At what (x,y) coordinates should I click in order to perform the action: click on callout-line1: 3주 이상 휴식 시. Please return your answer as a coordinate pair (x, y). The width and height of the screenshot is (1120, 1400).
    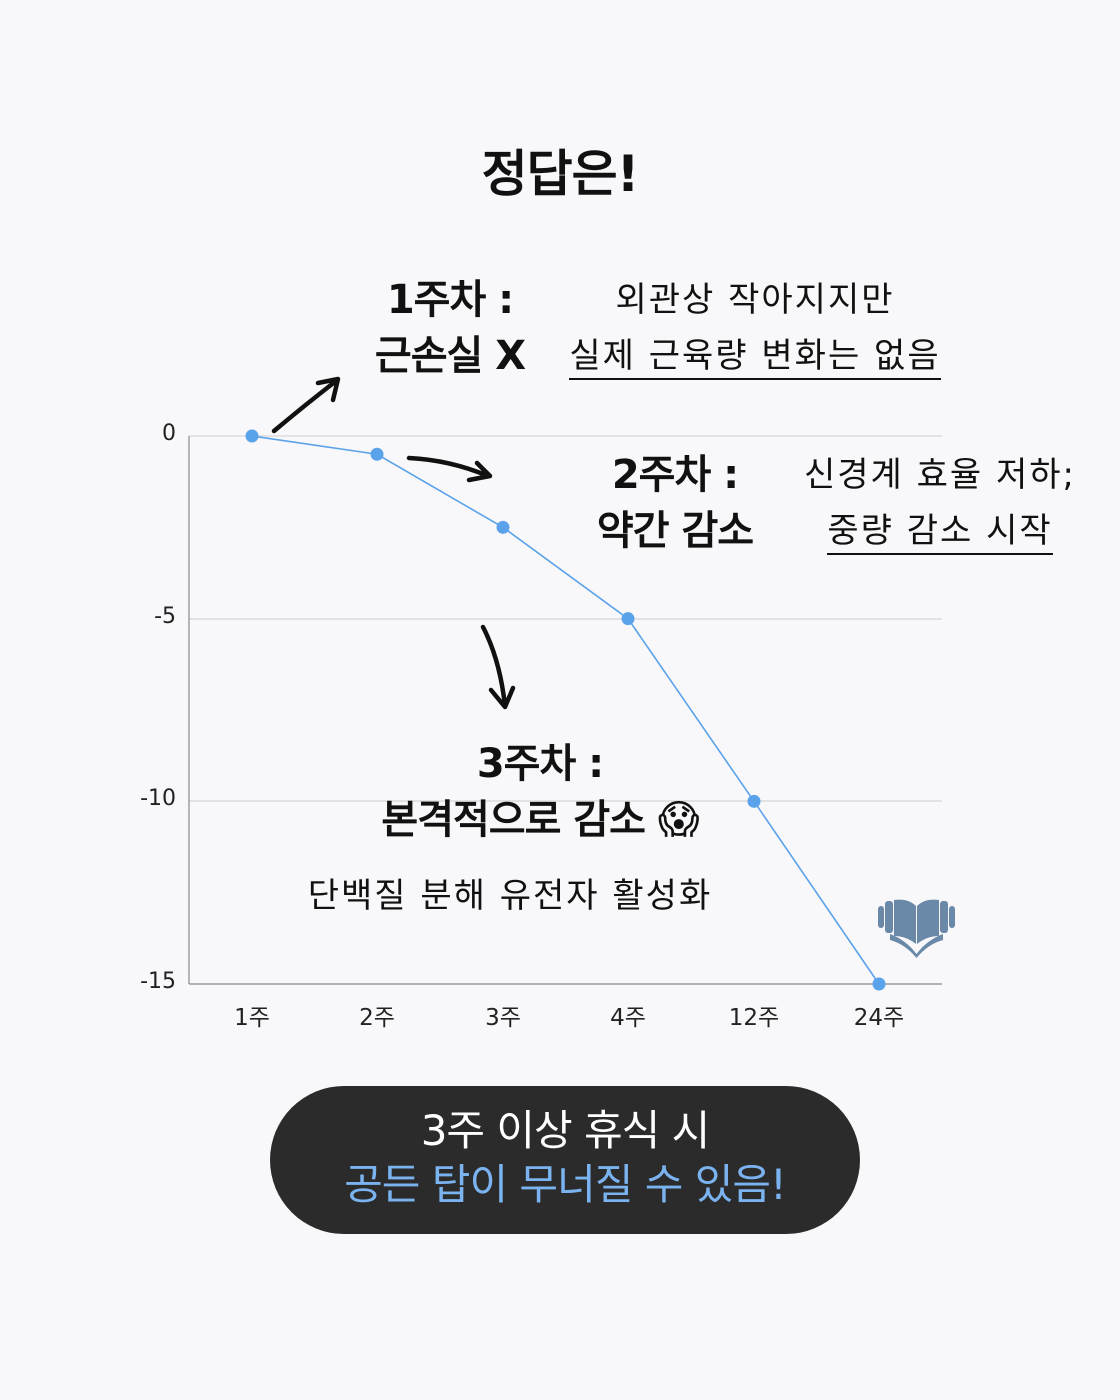
    Looking at the image, I should click on (565, 1130).